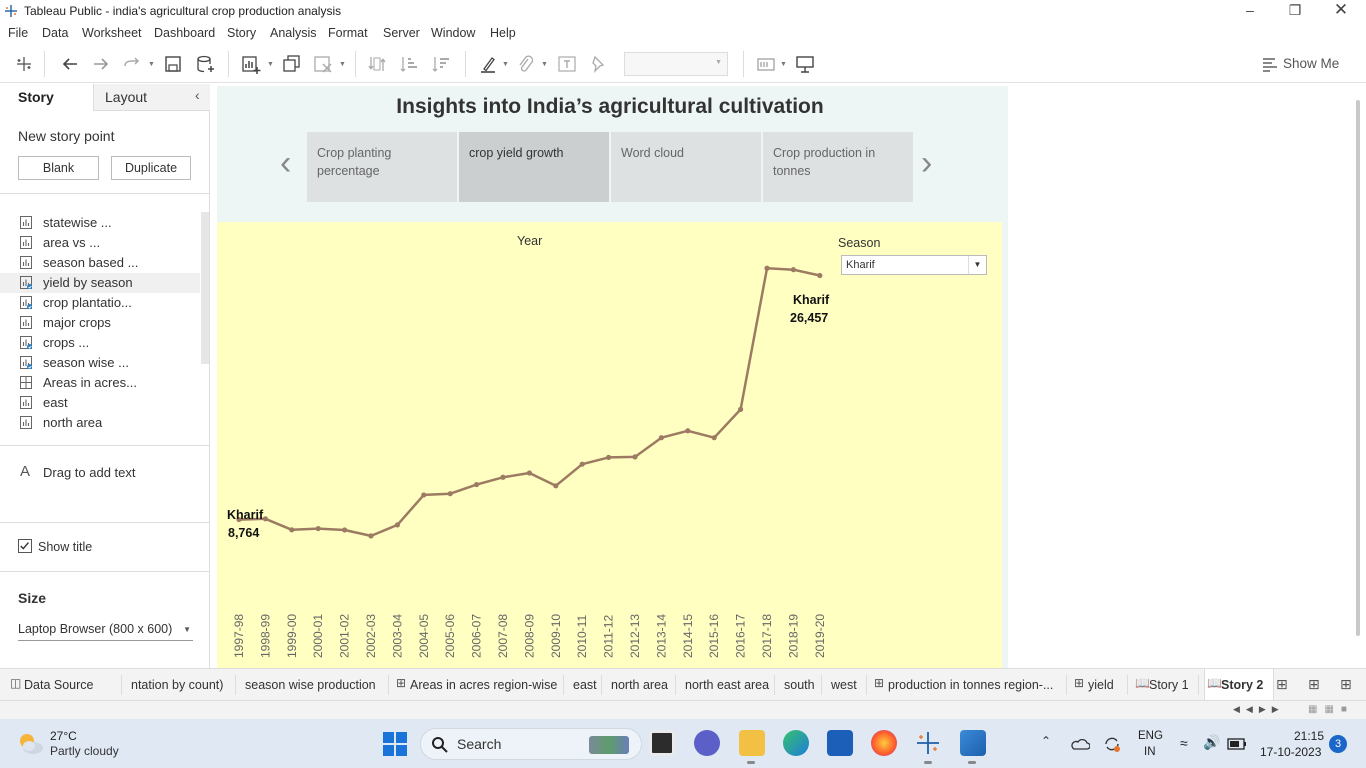  I want to click on notification-badge: 3, so click(1338, 744).